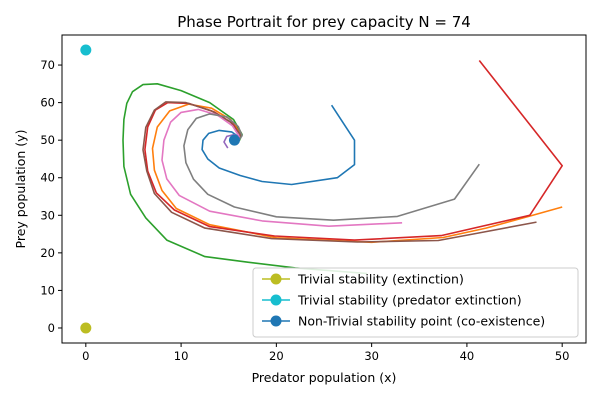  What do you see at coordinates (371, 356) in the screenshot?
I see `x-tick-label: 30` at bounding box center [371, 356].